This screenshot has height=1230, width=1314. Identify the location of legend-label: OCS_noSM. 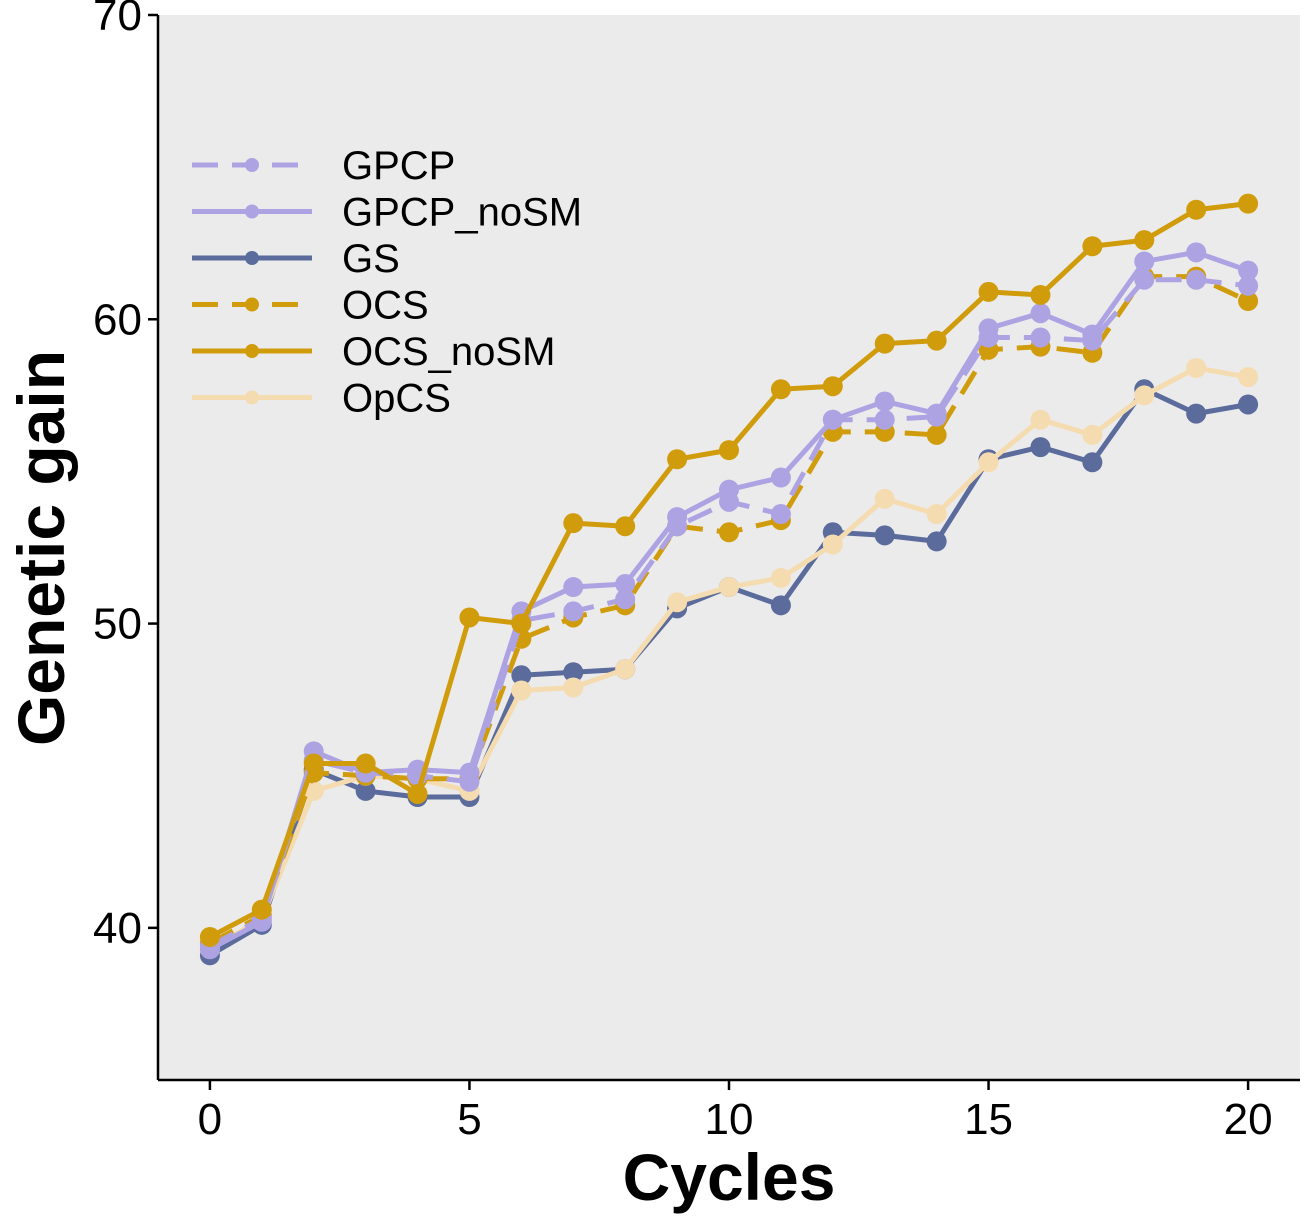
(448, 352).